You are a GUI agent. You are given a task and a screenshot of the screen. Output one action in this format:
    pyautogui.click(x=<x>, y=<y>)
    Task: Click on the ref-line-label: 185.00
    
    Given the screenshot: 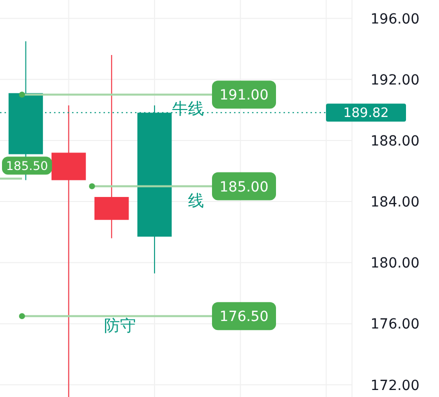 What is the action you would take?
    pyautogui.click(x=244, y=187)
    